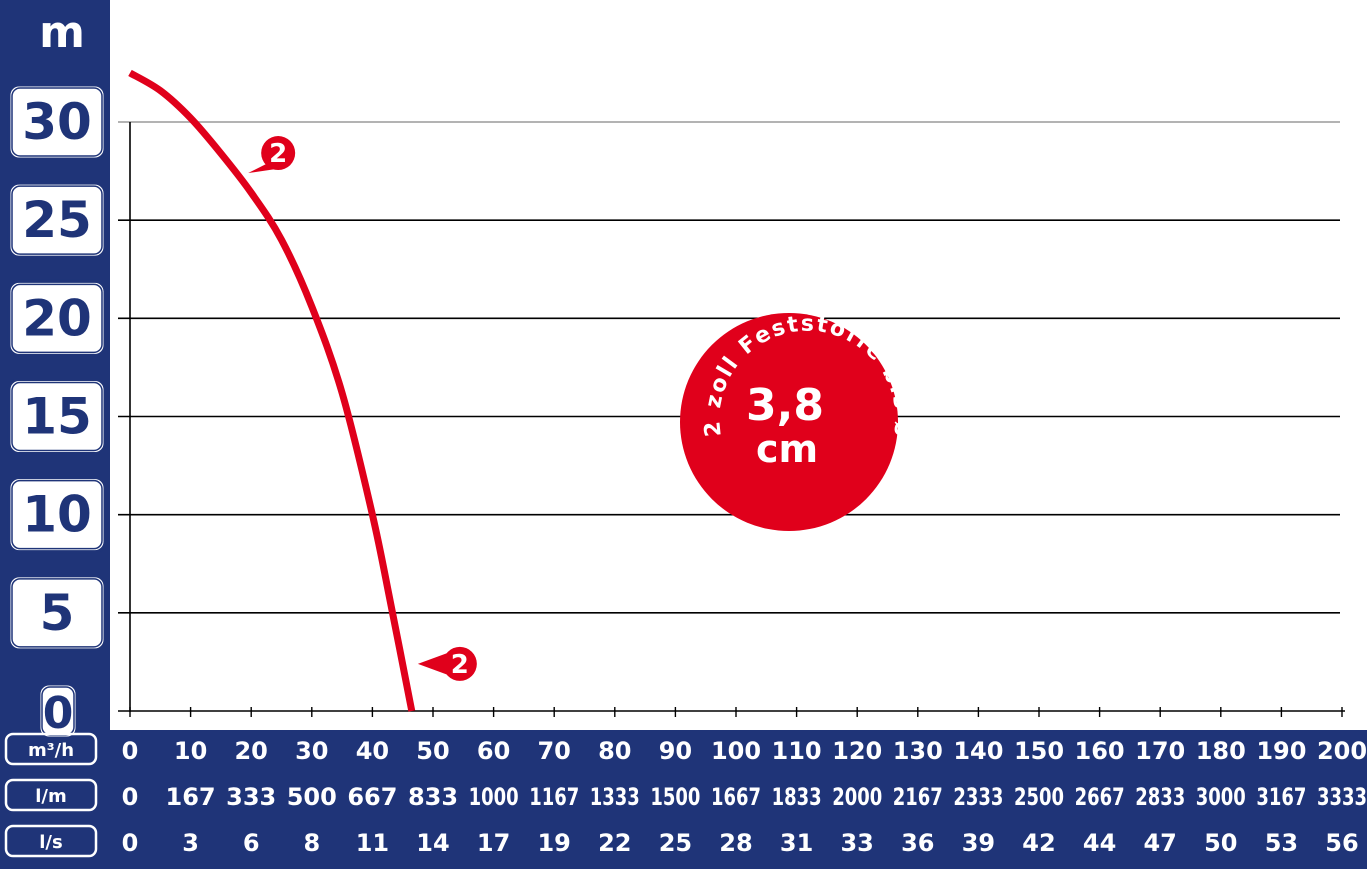  I want to click on x-tick-label: 90, so click(675, 751).